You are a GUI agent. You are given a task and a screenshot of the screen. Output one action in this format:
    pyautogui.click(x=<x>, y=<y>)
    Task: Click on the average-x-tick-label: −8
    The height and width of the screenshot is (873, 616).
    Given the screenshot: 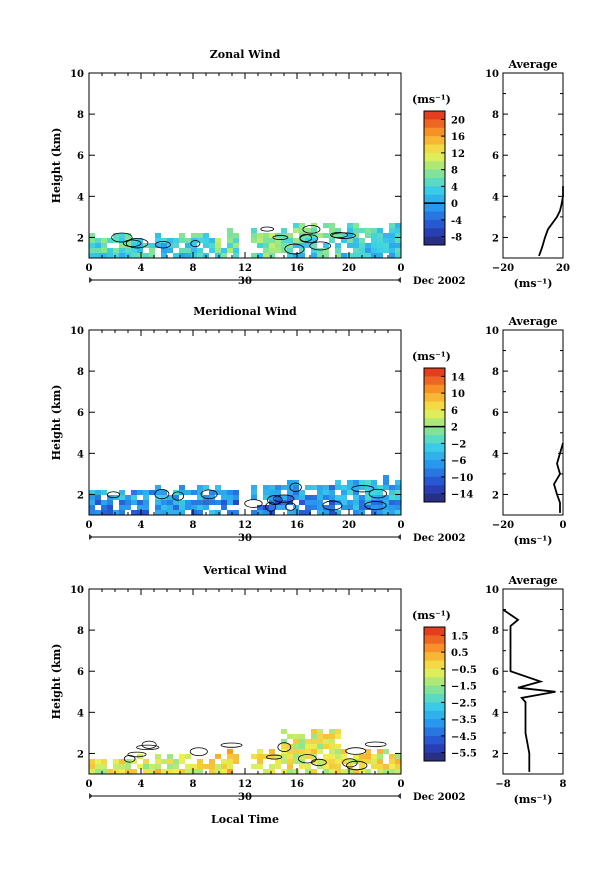 What is the action you would take?
    pyautogui.click(x=502, y=784)
    